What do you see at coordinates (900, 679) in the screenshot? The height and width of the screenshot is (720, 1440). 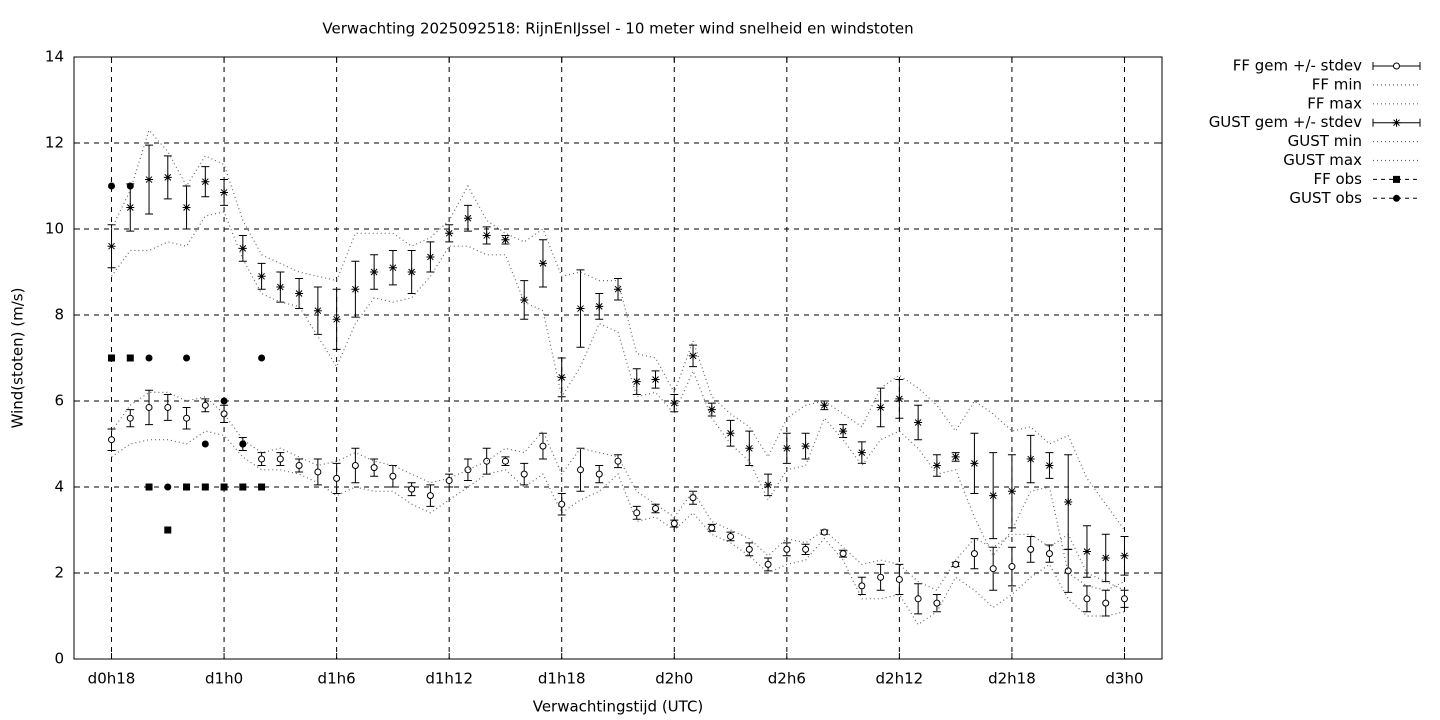 I see `x-tick-label: d2h12` at bounding box center [900, 679].